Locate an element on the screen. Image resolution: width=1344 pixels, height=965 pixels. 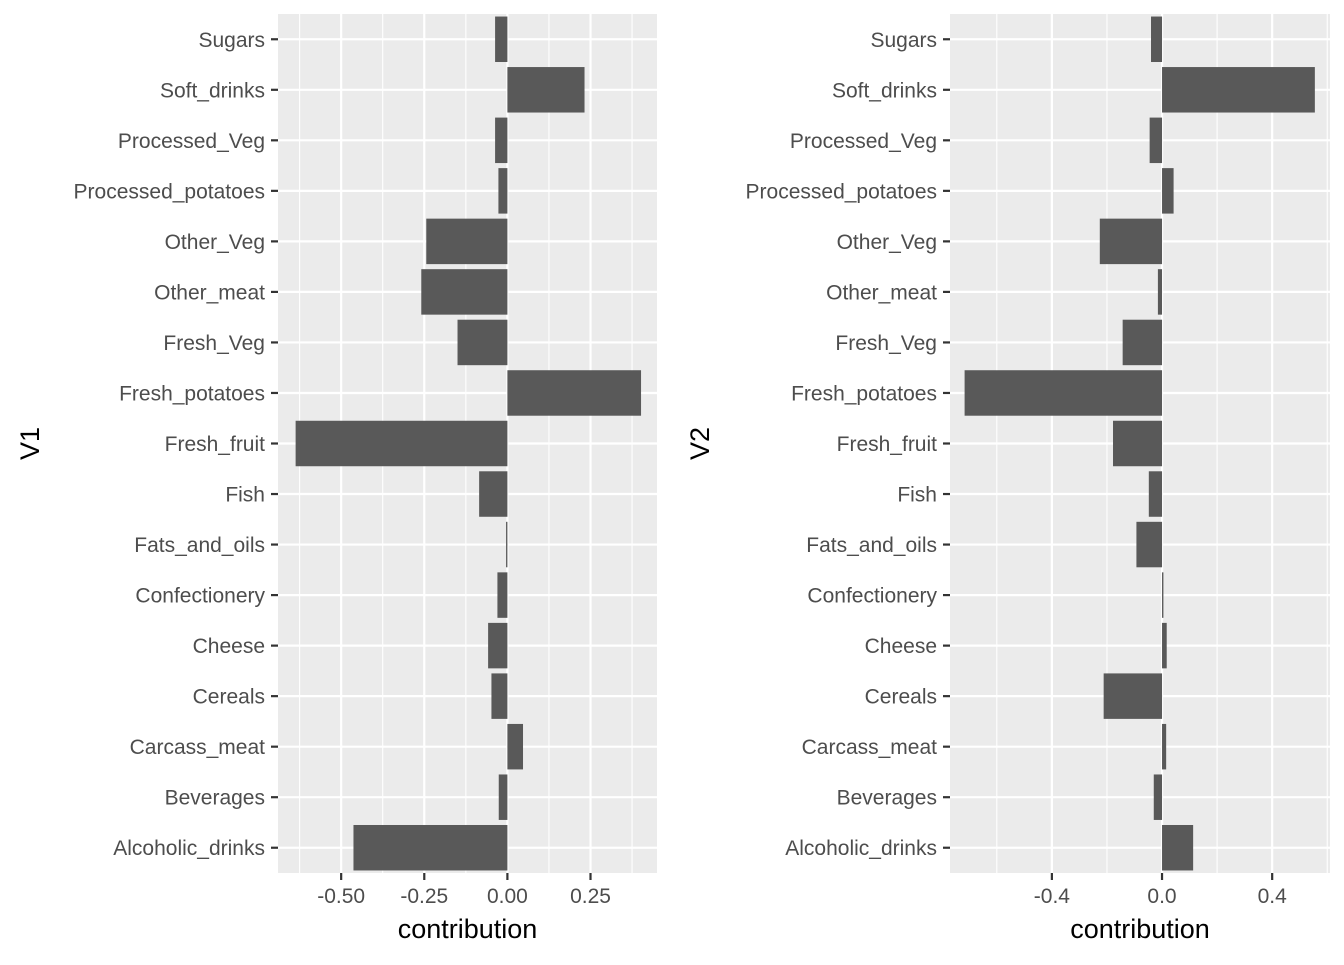
x-tick-label: -0.25 is located at coordinates (424, 896).